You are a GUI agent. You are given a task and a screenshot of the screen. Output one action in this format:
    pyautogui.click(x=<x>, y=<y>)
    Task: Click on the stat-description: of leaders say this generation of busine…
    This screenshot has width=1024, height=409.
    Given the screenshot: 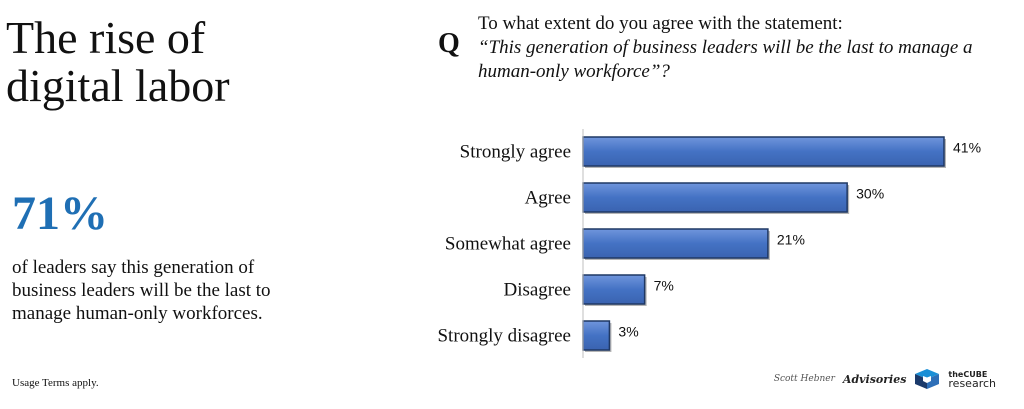 What is the action you would take?
    pyautogui.click(x=141, y=290)
    